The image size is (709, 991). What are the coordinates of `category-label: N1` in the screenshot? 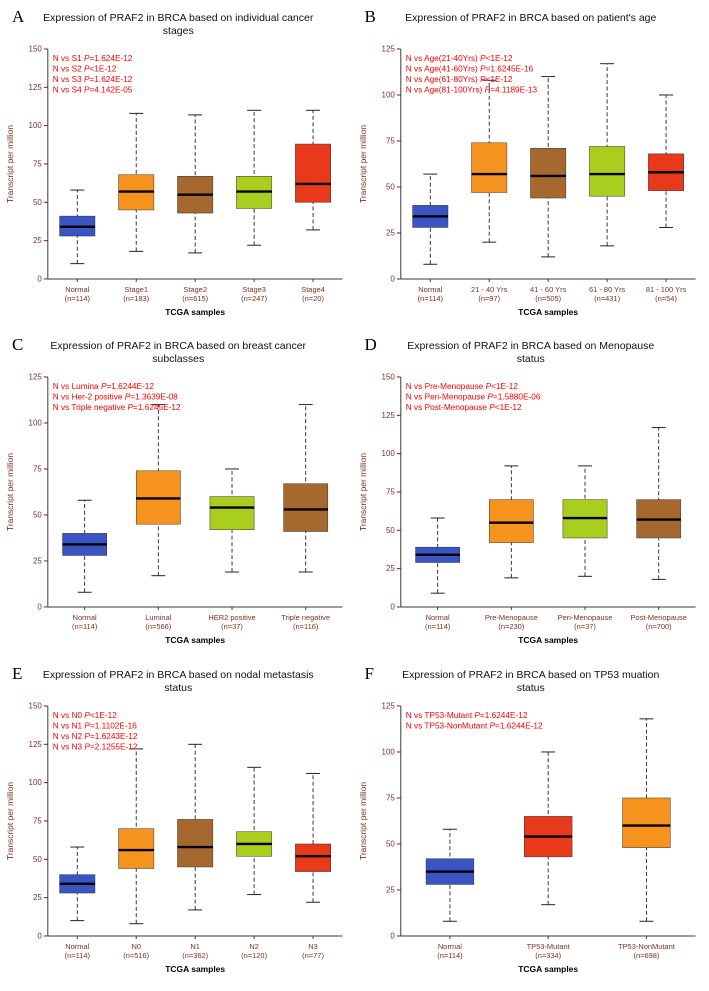 It's located at (195, 946).